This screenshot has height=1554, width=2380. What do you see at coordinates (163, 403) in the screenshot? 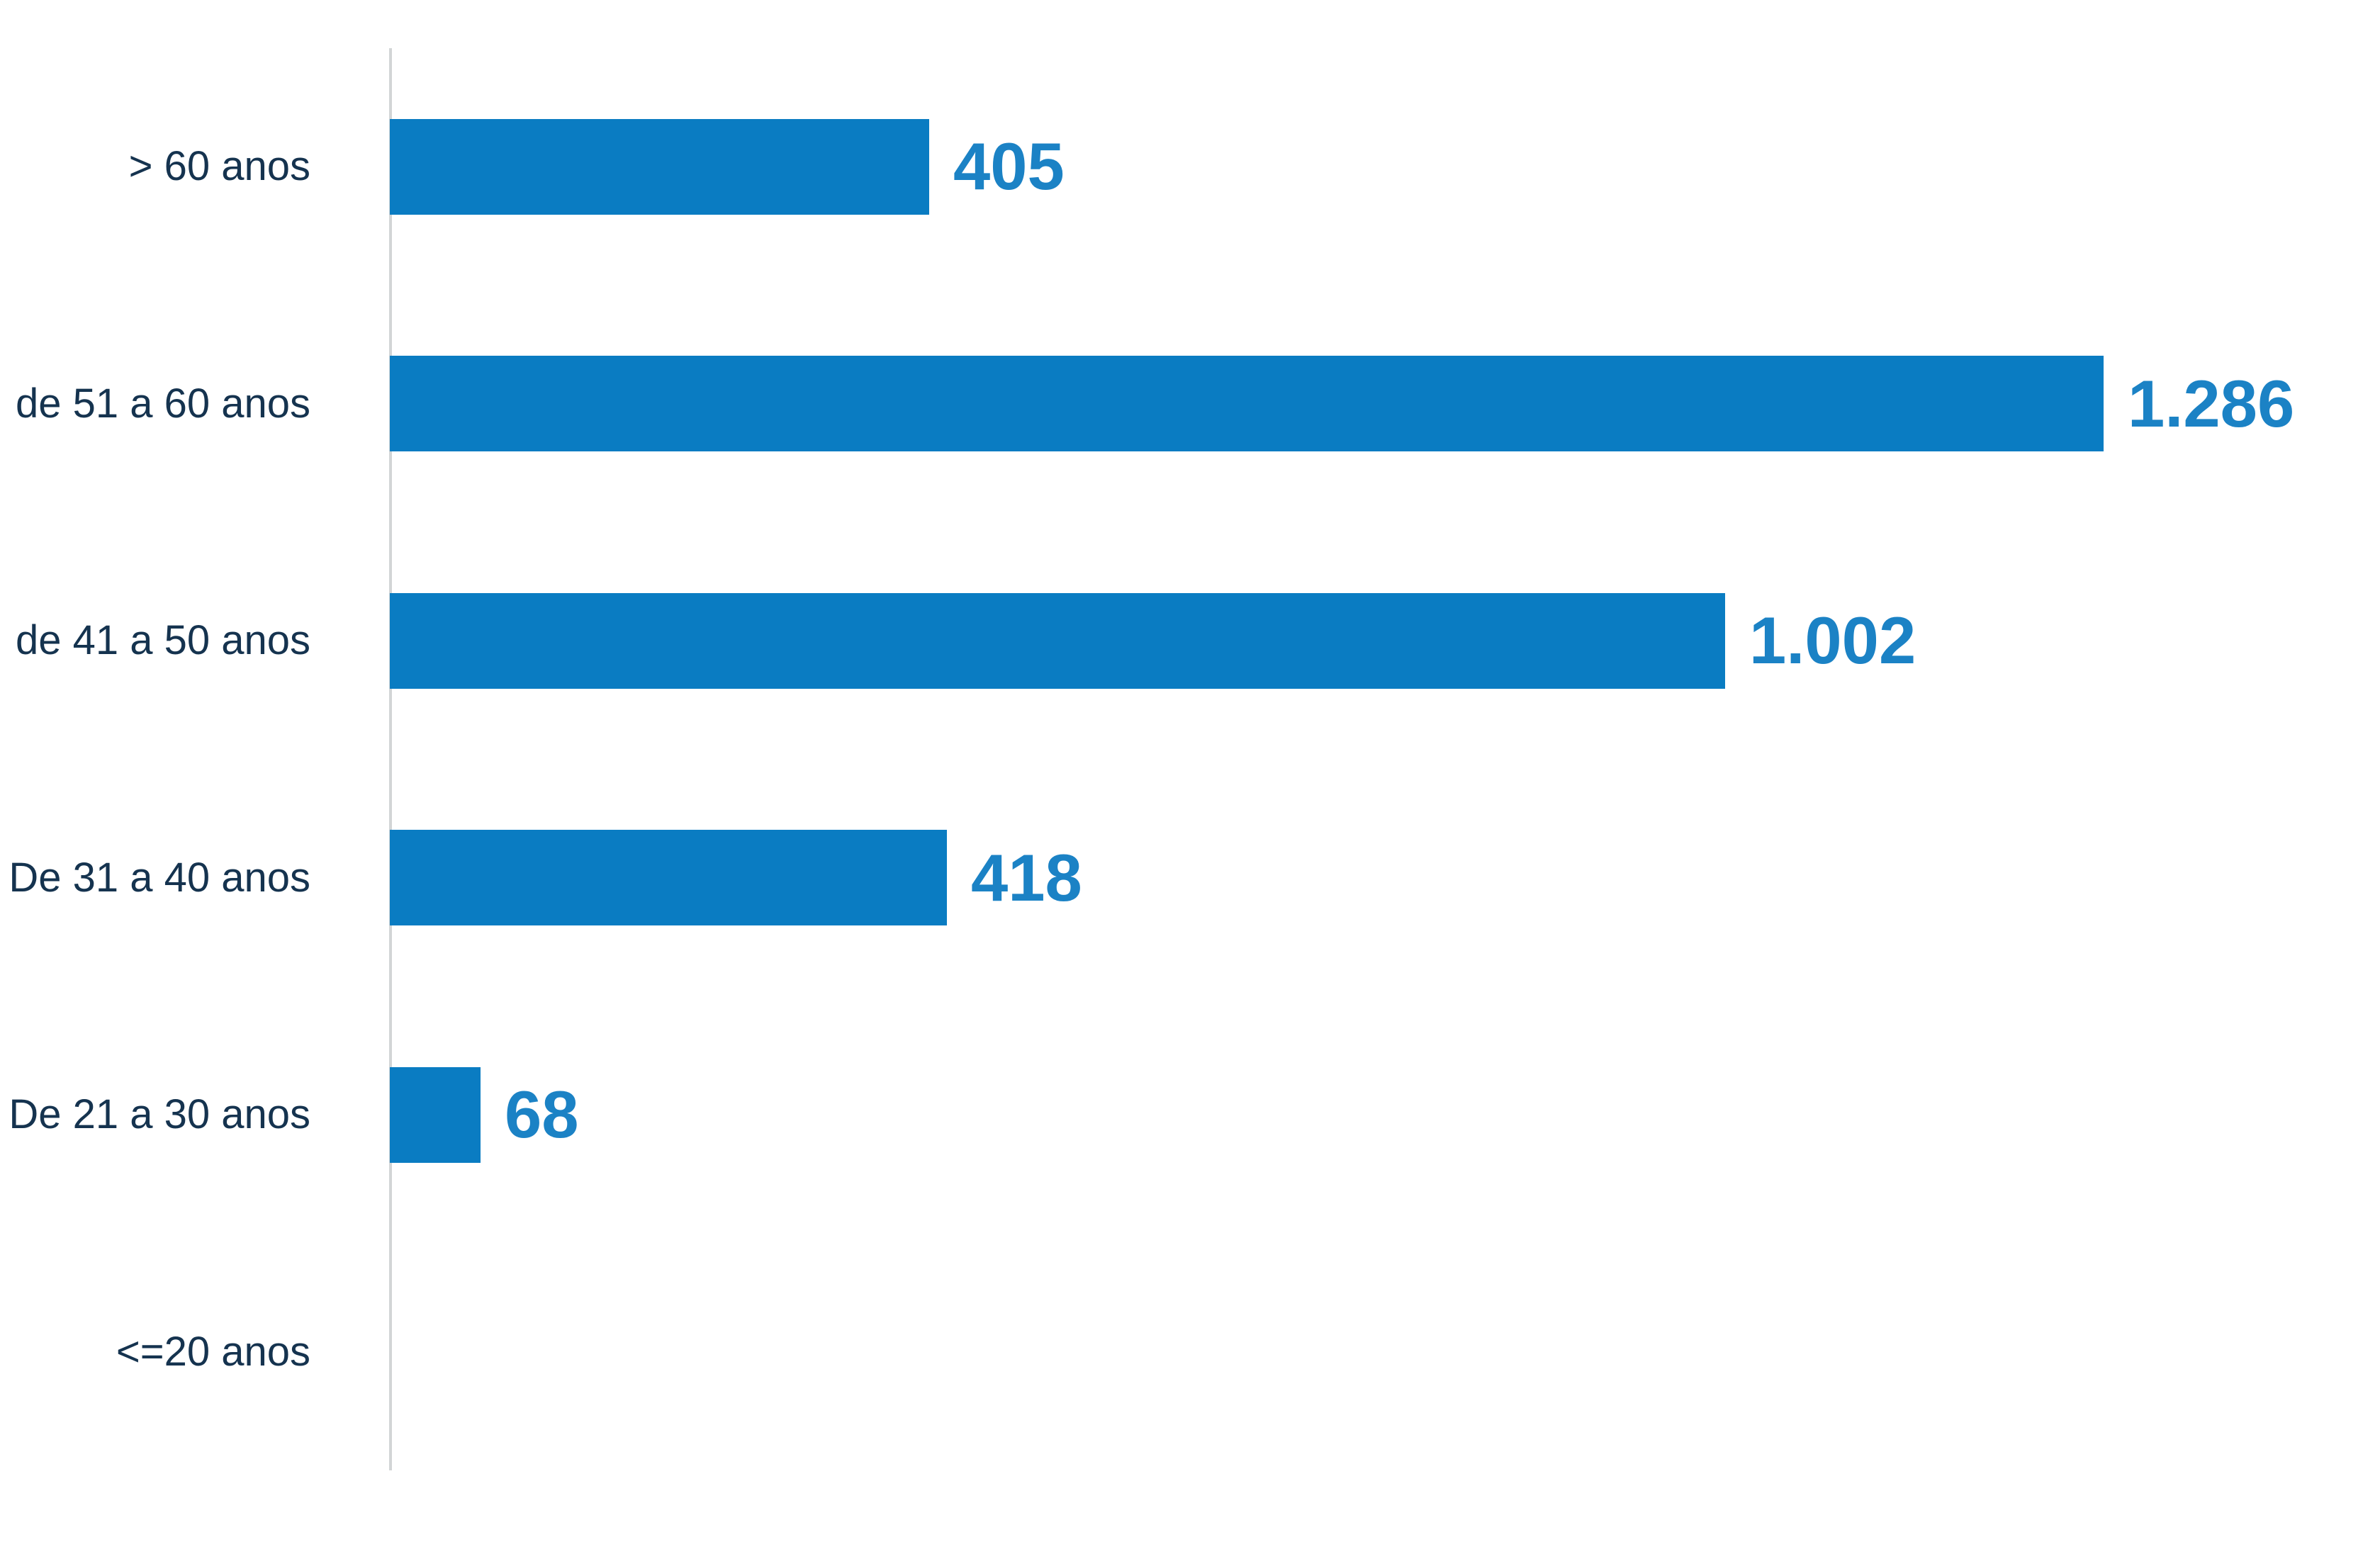
I see `category-label: de 51 a 60 anos` at bounding box center [163, 403].